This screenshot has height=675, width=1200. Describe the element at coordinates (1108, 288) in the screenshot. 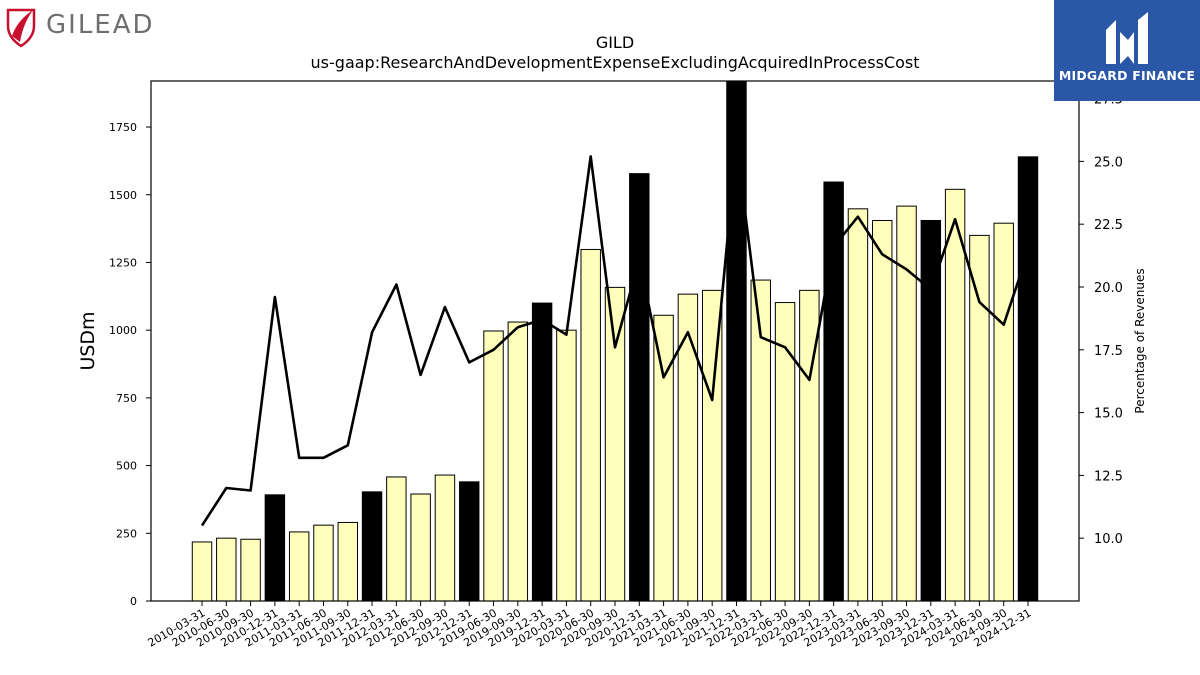

I see `y2-tick-label: 20.0` at that location.